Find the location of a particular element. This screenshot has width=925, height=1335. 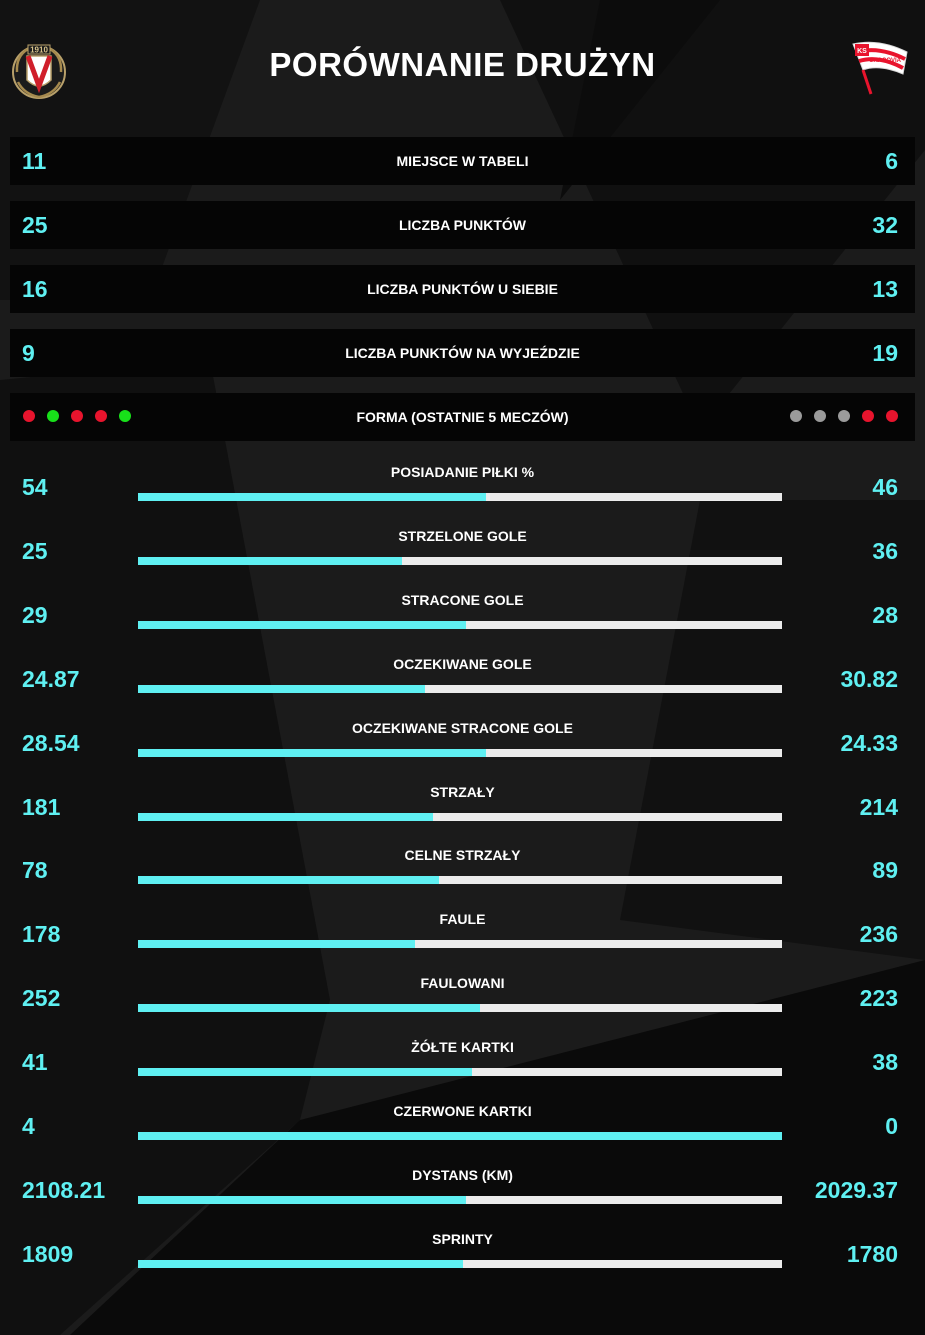

away-value: 36 is located at coordinates (885, 551).